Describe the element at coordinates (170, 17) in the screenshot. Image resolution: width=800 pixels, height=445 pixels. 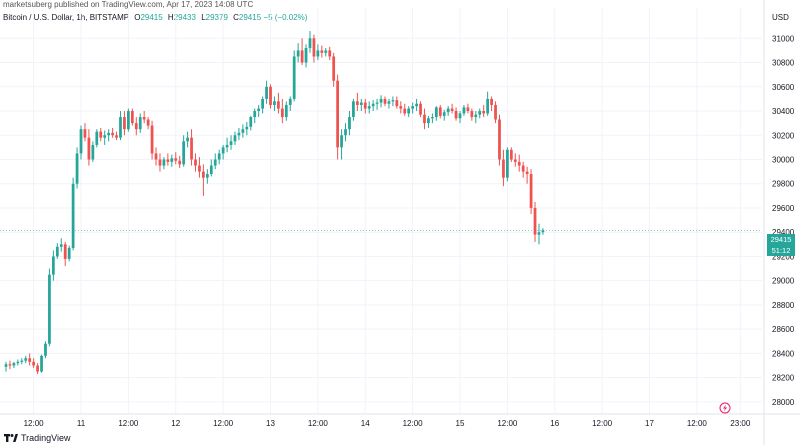
I see `high-label: H` at that location.